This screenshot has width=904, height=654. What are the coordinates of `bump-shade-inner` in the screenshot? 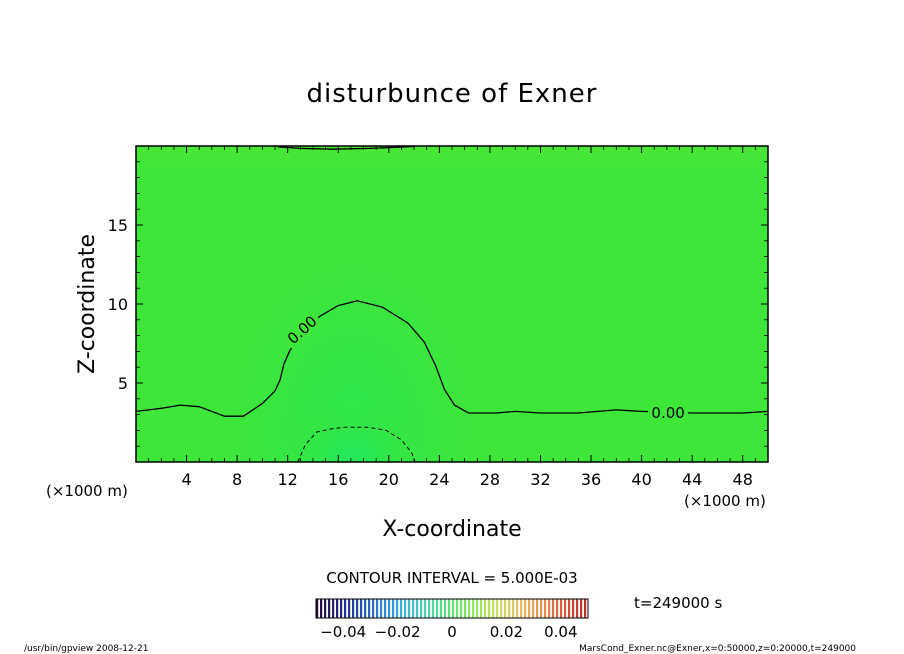 It's located at (352, 430).